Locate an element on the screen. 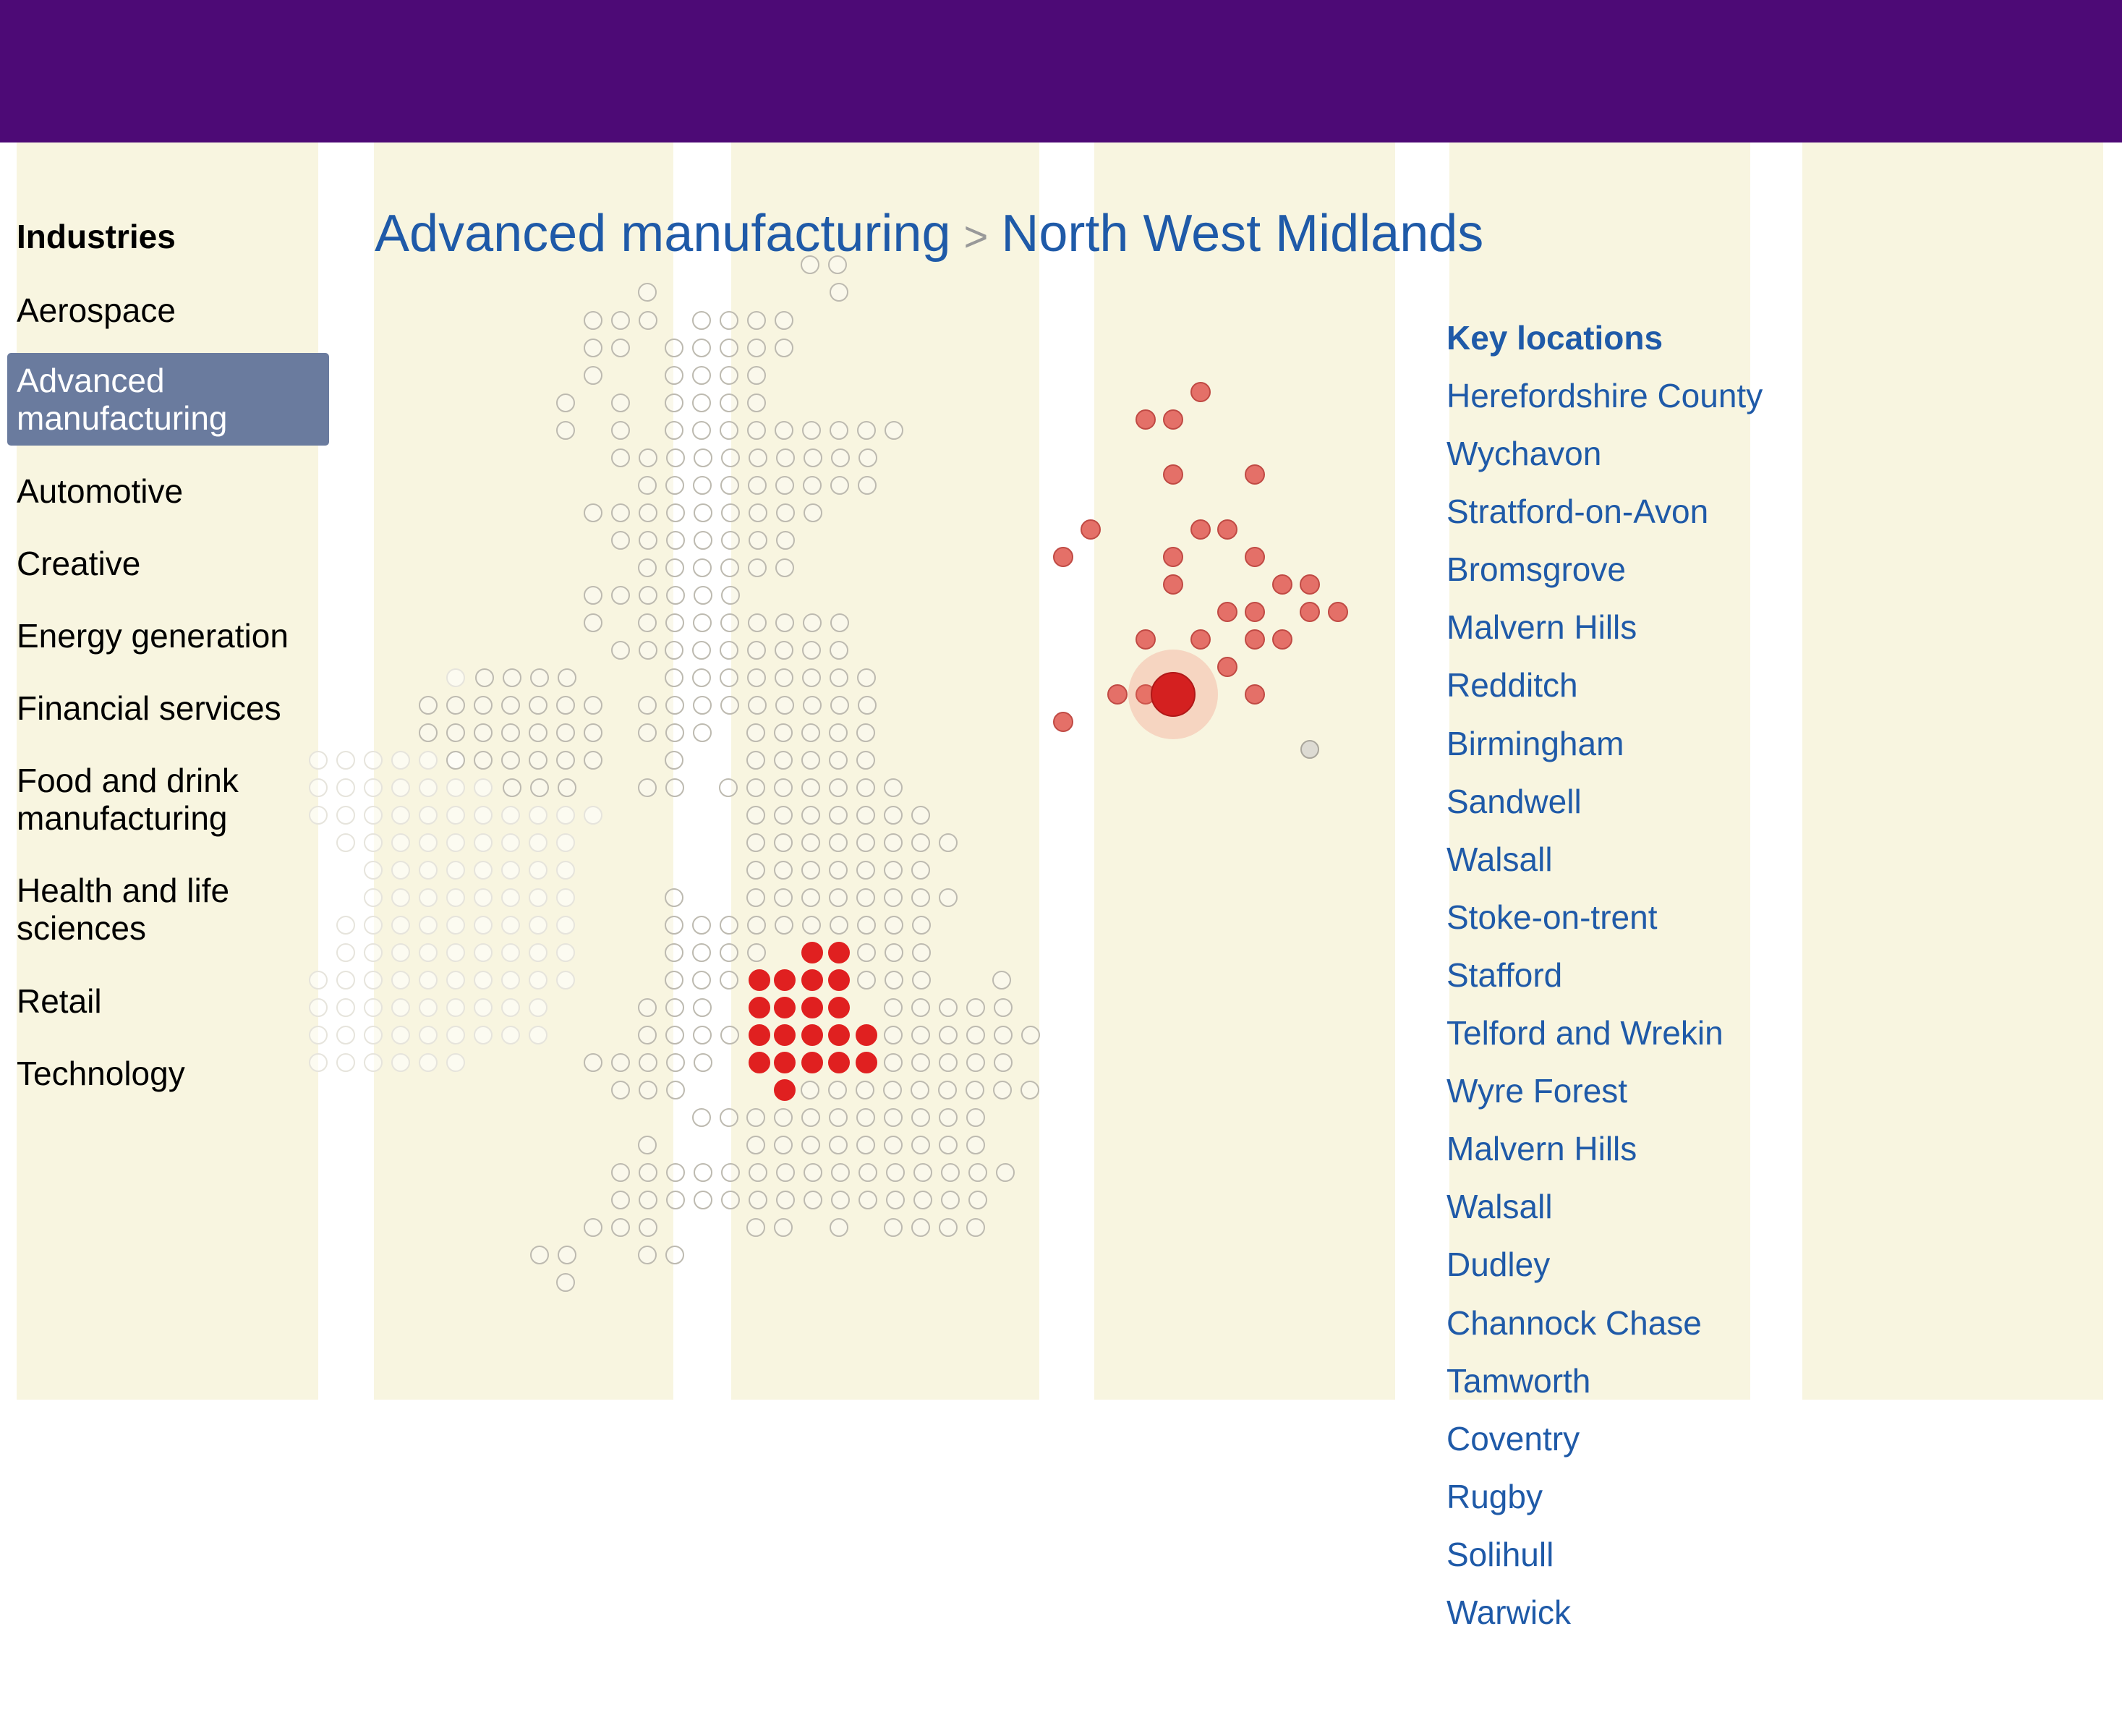 The image size is (2122, 1736). location-link: Bromsgrove is located at coordinates (1536, 569).